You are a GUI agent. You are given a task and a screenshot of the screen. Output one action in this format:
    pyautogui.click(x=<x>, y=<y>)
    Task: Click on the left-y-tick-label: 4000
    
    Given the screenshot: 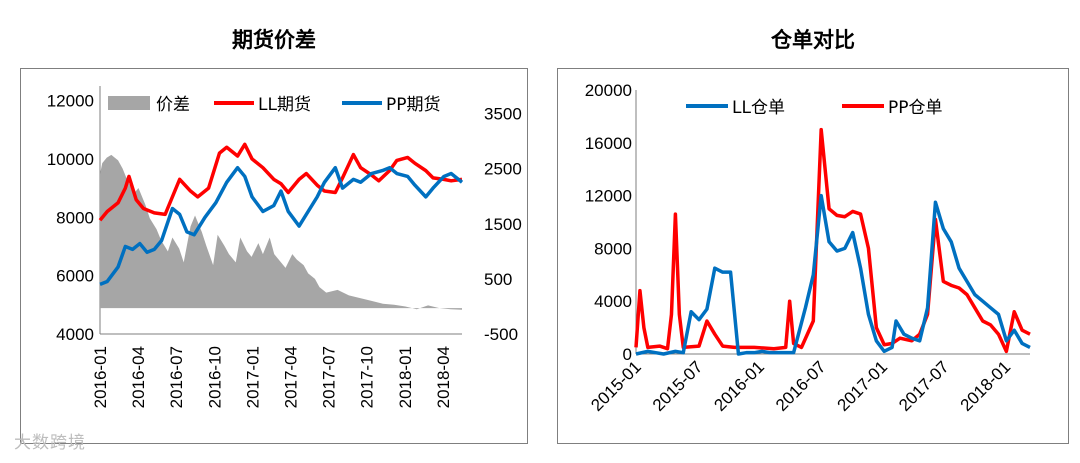 What is the action you would take?
    pyautogui.click(x=75, y=334)
    